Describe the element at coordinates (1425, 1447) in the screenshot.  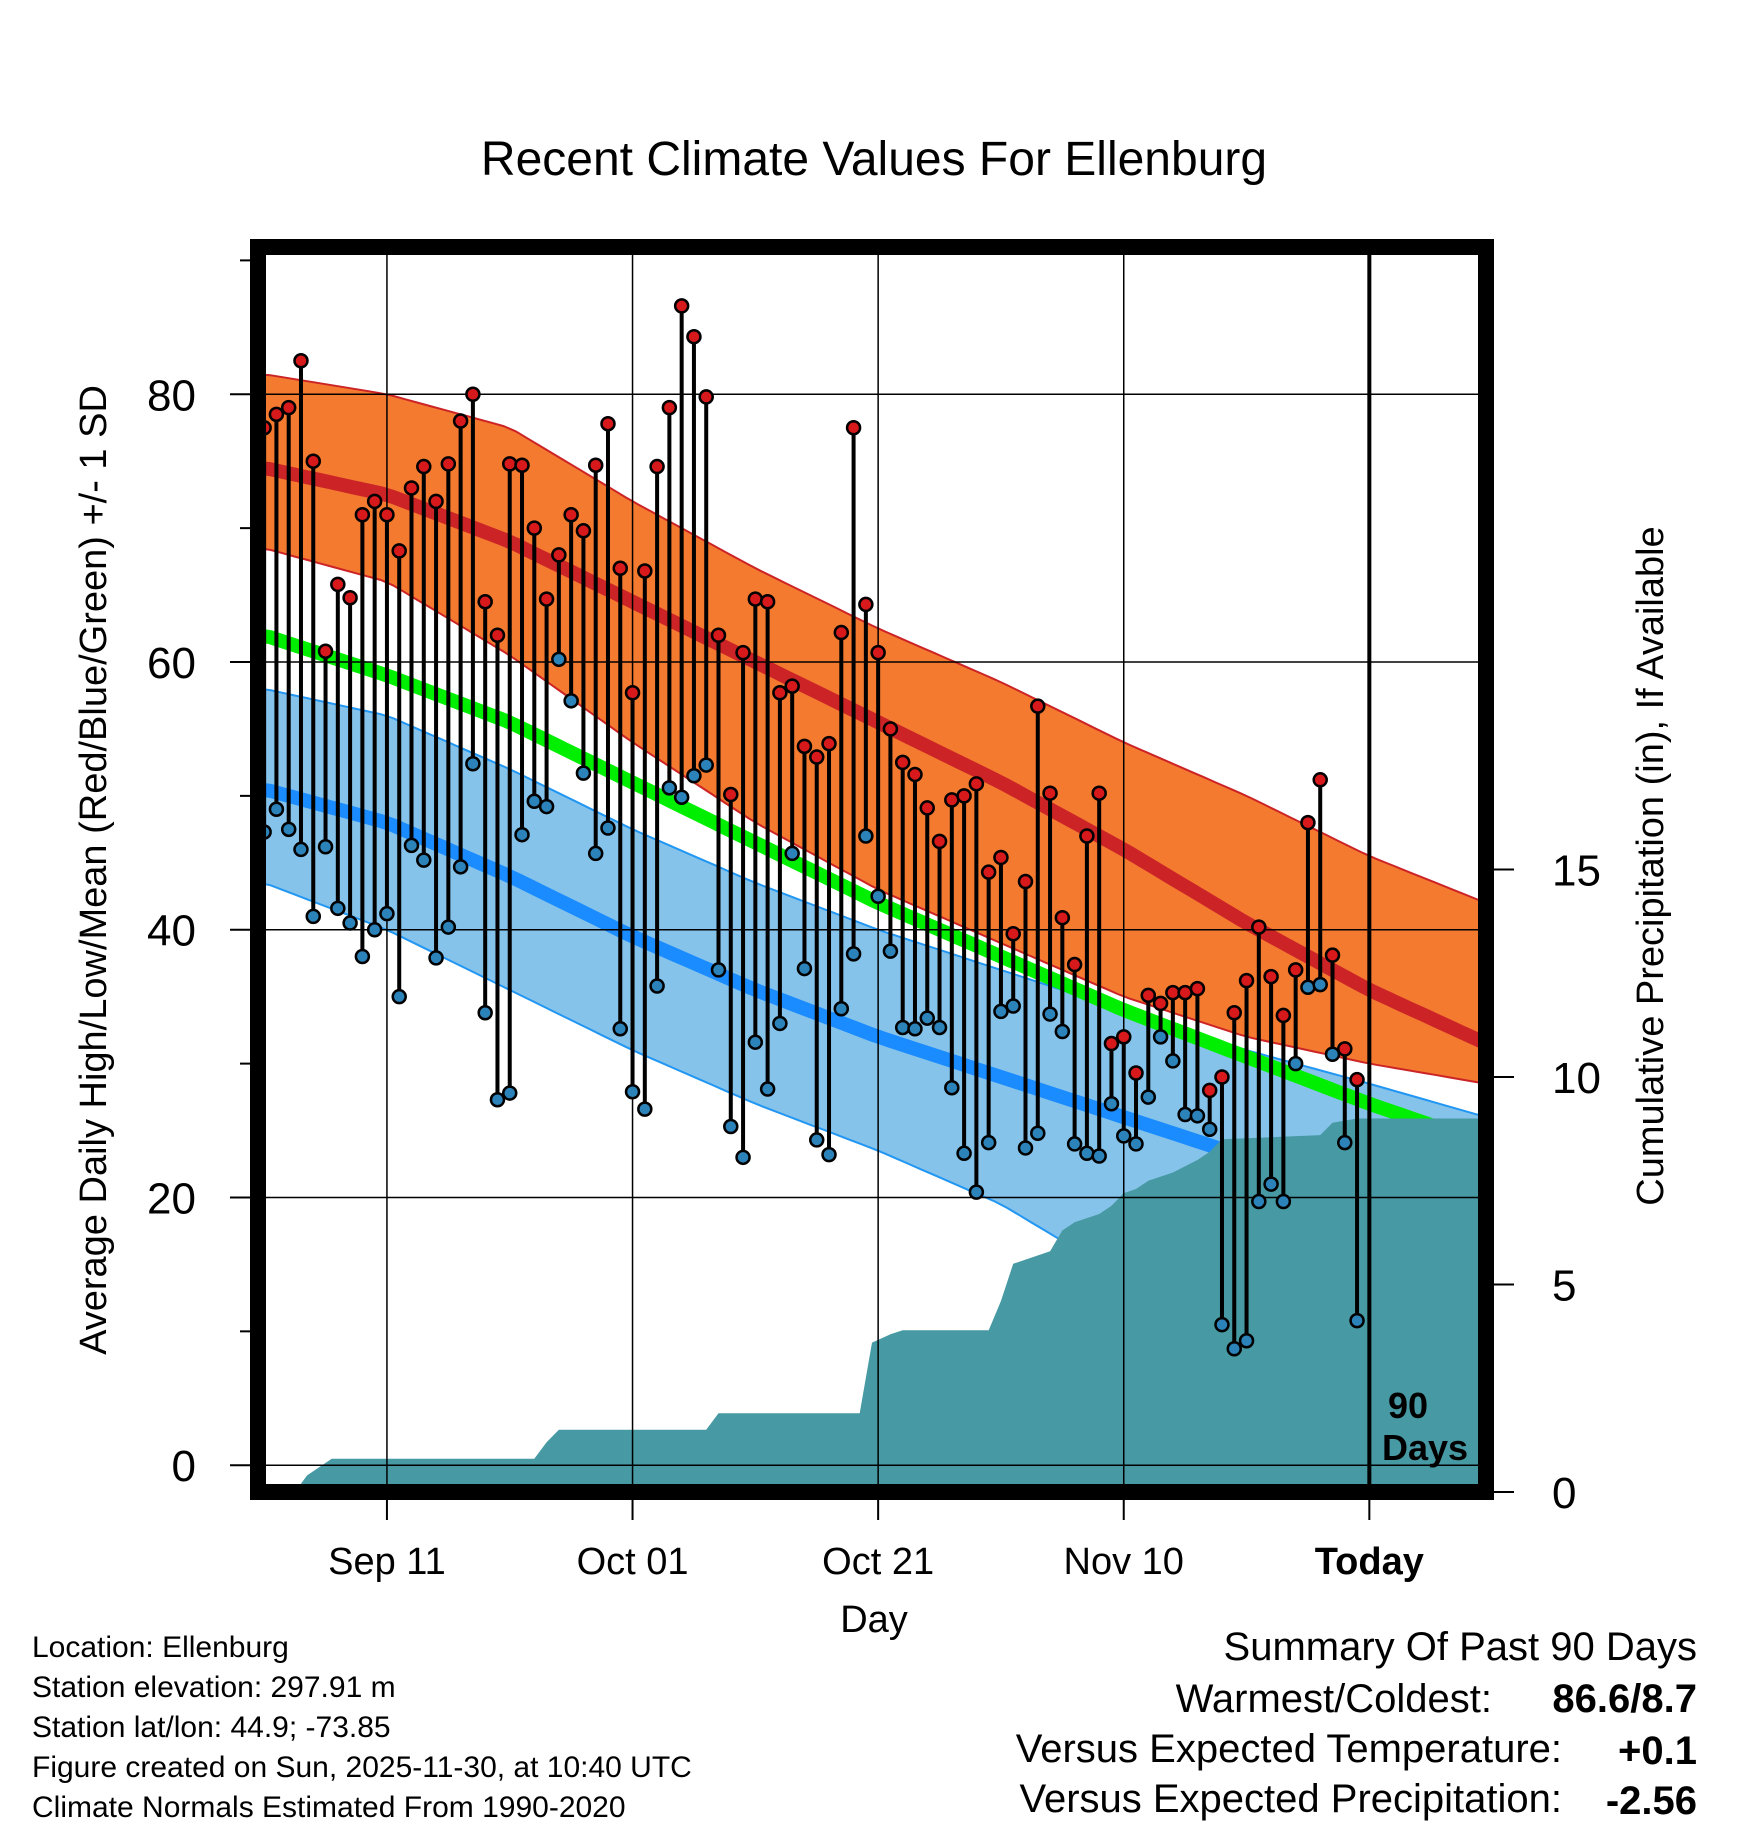
I see `today-label-days: Days` at that location.